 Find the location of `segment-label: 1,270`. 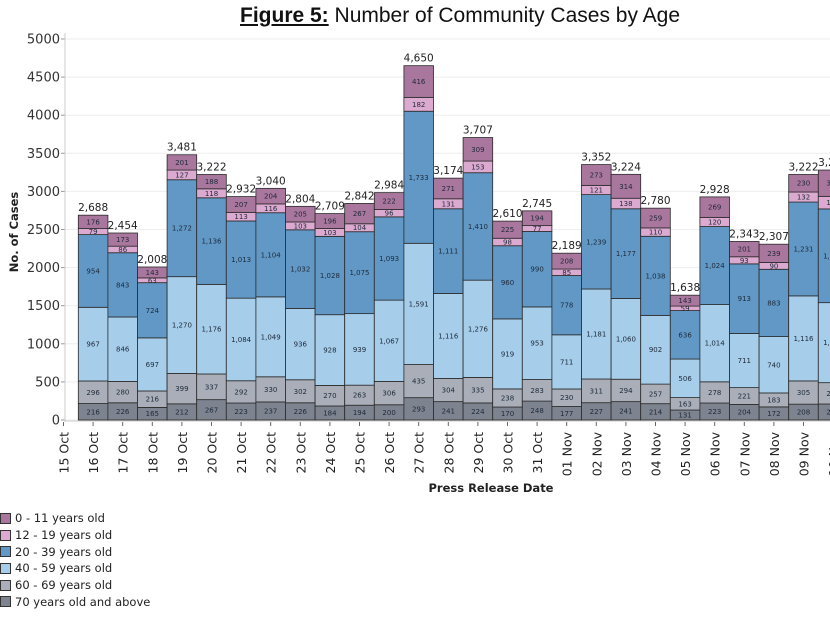

segment-label: 1,270 is located at coordinates (182, 326).